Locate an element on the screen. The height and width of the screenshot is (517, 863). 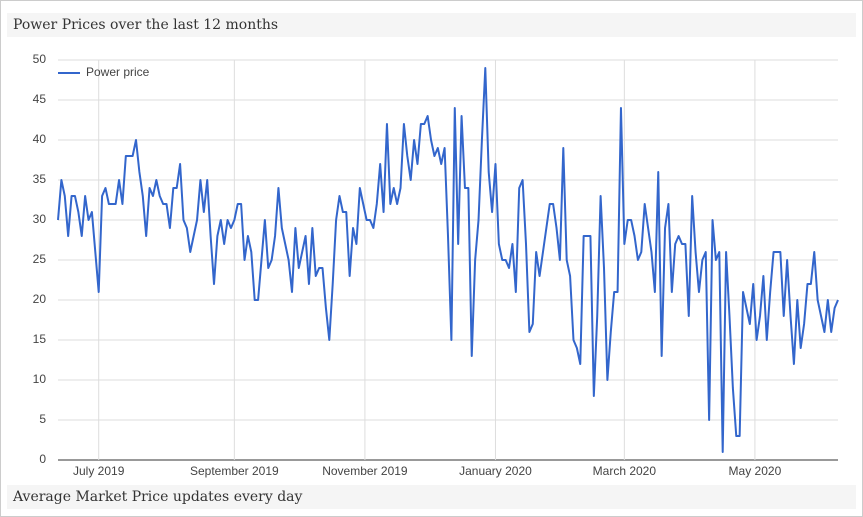
x-tick-label: September 2019 is located at coordinates (234, 471).